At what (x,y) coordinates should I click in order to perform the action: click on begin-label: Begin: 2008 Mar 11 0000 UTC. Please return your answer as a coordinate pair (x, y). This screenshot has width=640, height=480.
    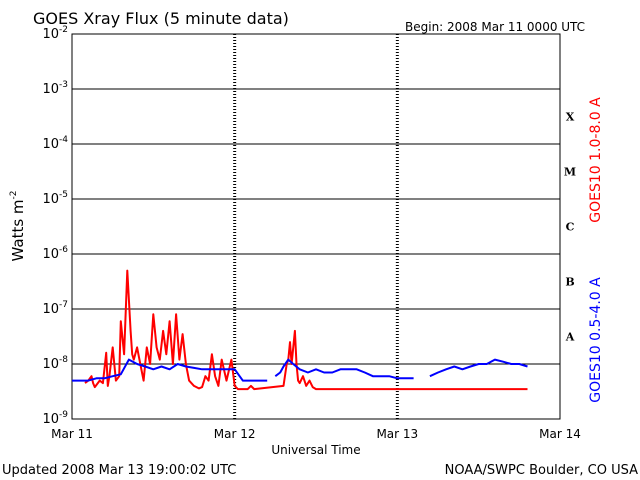
    Looking at the image, I should click on (495, 27).